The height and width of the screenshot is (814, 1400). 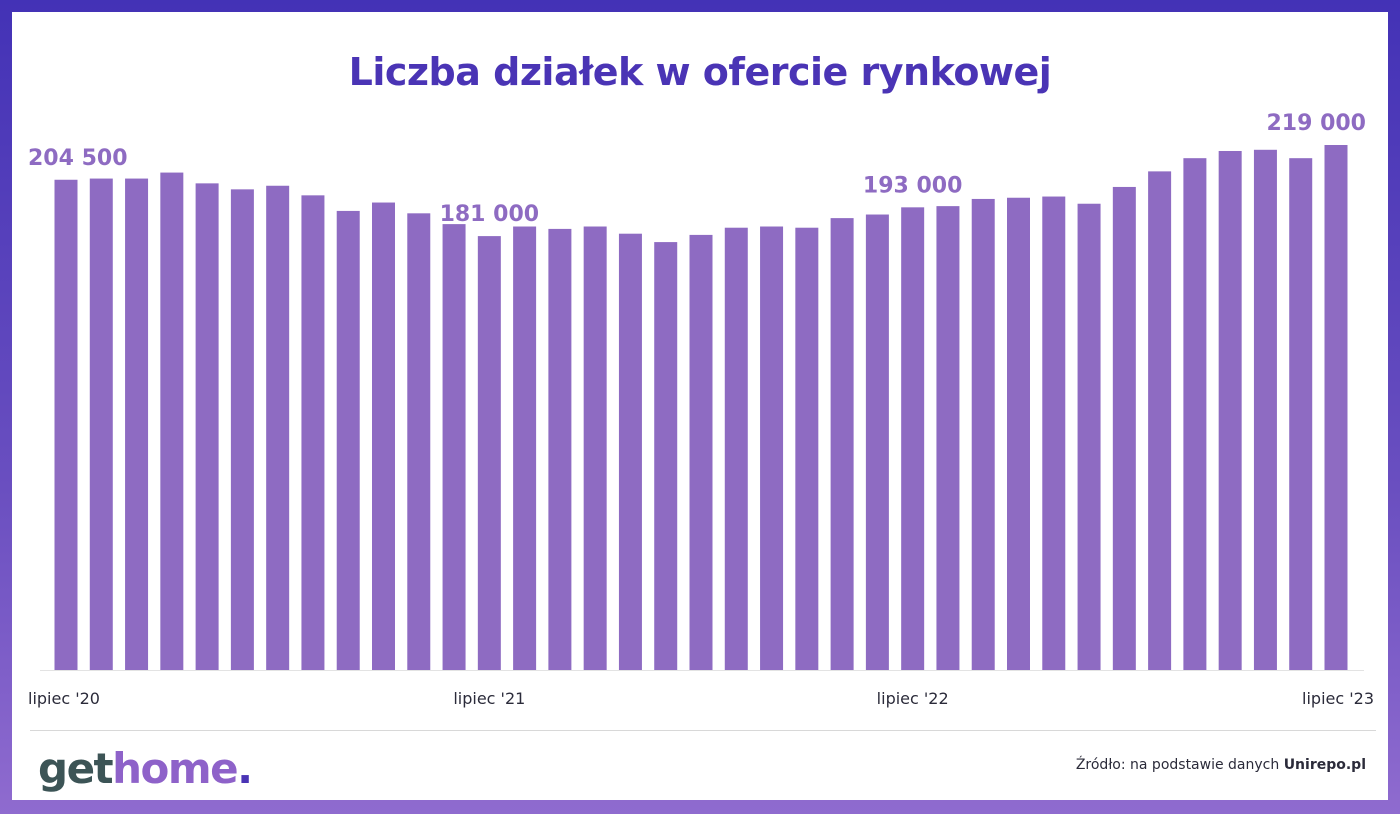 I want to click on logo-part-get: get, so click(x=75, y=768).